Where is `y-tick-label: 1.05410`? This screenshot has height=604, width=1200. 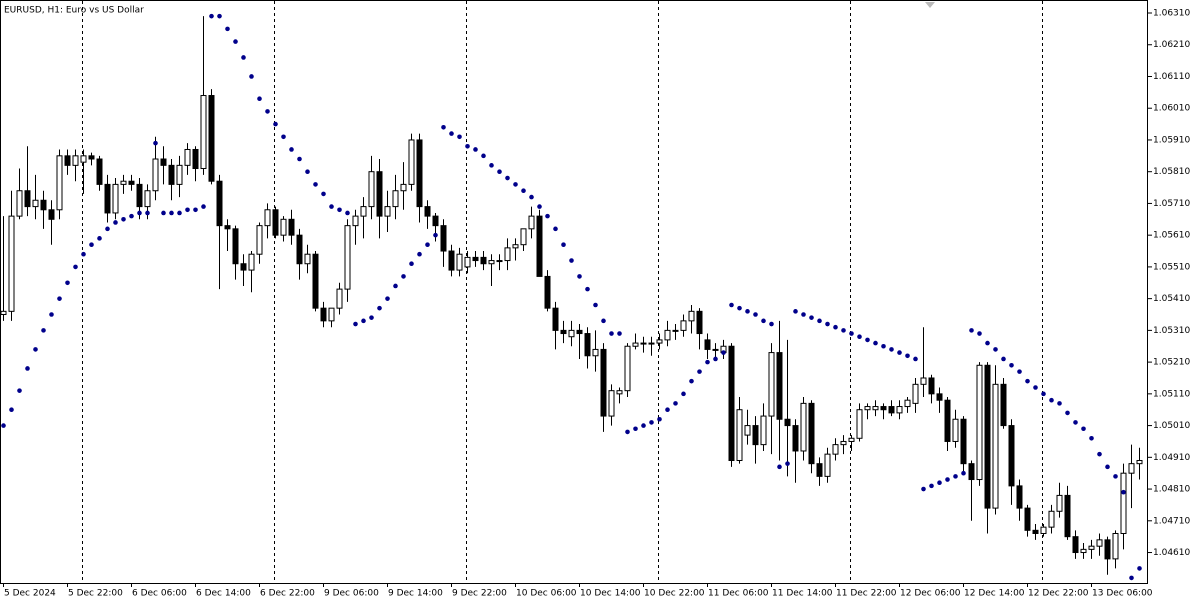 y-tick-label: 1.05410 is located at coordinates (1171, 299).